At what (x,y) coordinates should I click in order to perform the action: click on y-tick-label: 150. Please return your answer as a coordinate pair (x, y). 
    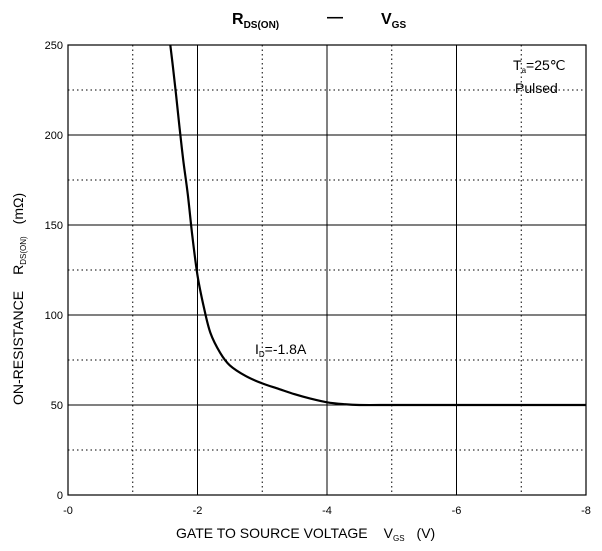
    Looking at the image, I should click on (54, 226).